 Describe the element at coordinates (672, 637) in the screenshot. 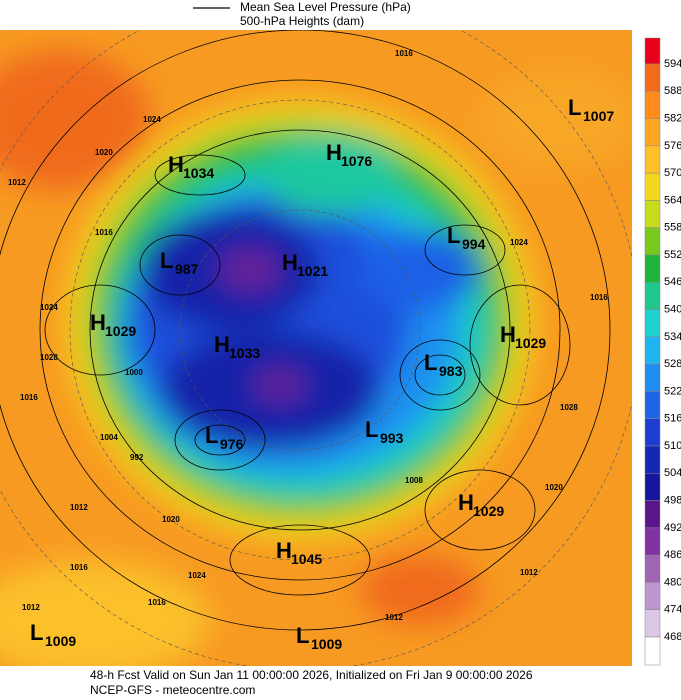

I see `colorbar-label: 468` at that location.